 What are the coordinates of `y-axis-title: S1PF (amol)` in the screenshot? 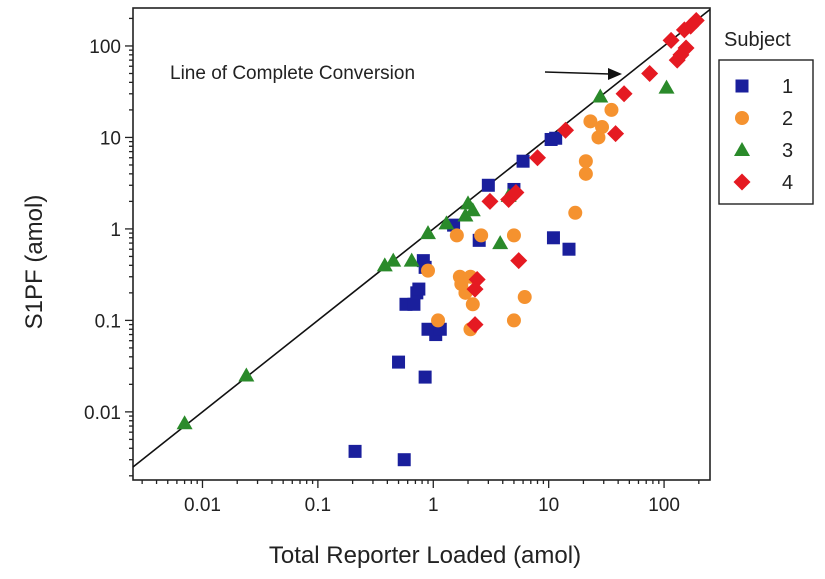 It's located at (34, 262).